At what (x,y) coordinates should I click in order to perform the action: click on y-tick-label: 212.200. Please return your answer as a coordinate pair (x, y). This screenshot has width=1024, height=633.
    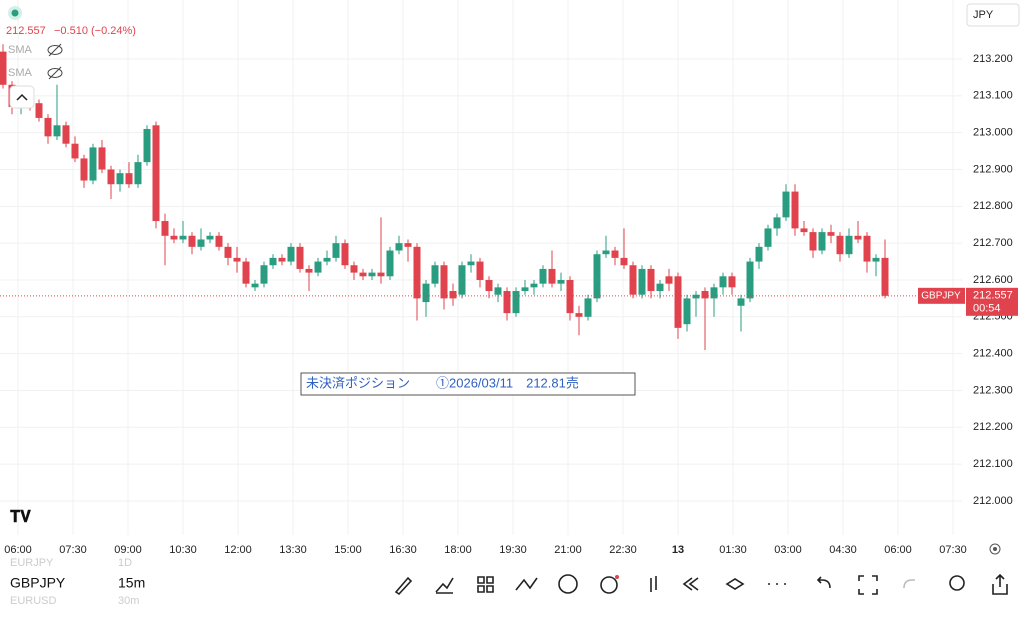
    Looking at the image, I should click on (993, 427).